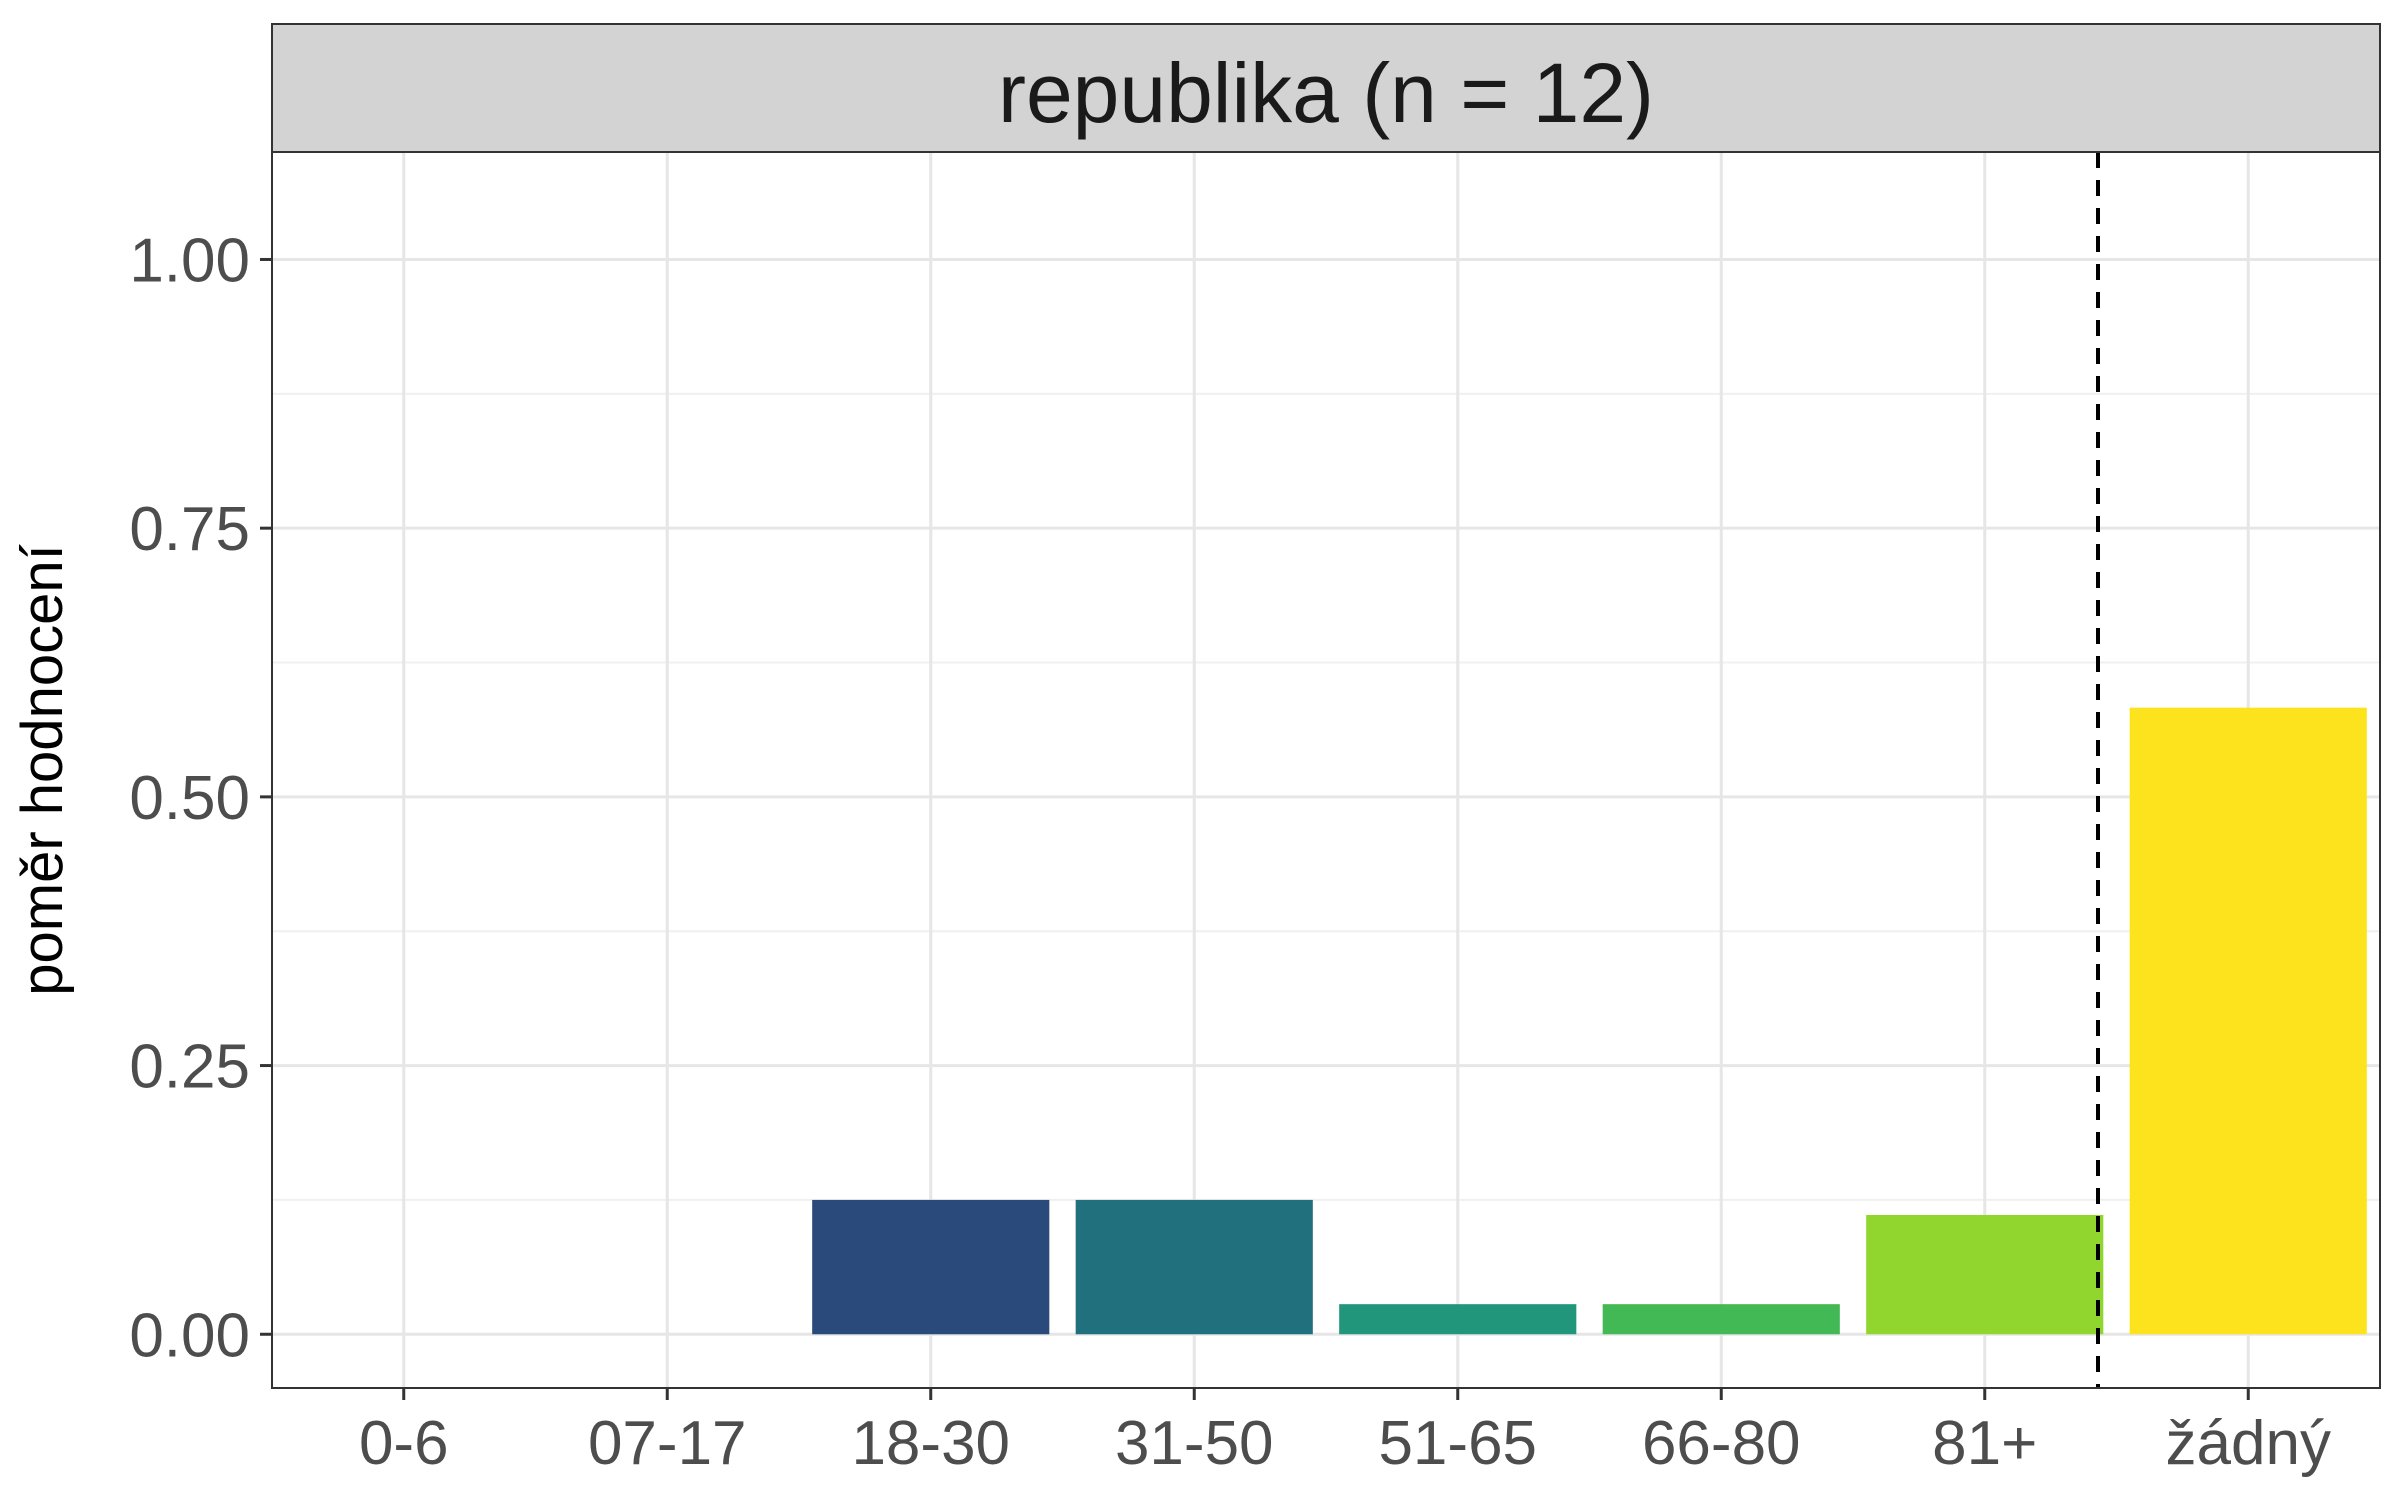 Image resolution: width=2400 pixels, height=1500 pixels. I want to click on y-tick-label: 1.00, so click(189, 260).